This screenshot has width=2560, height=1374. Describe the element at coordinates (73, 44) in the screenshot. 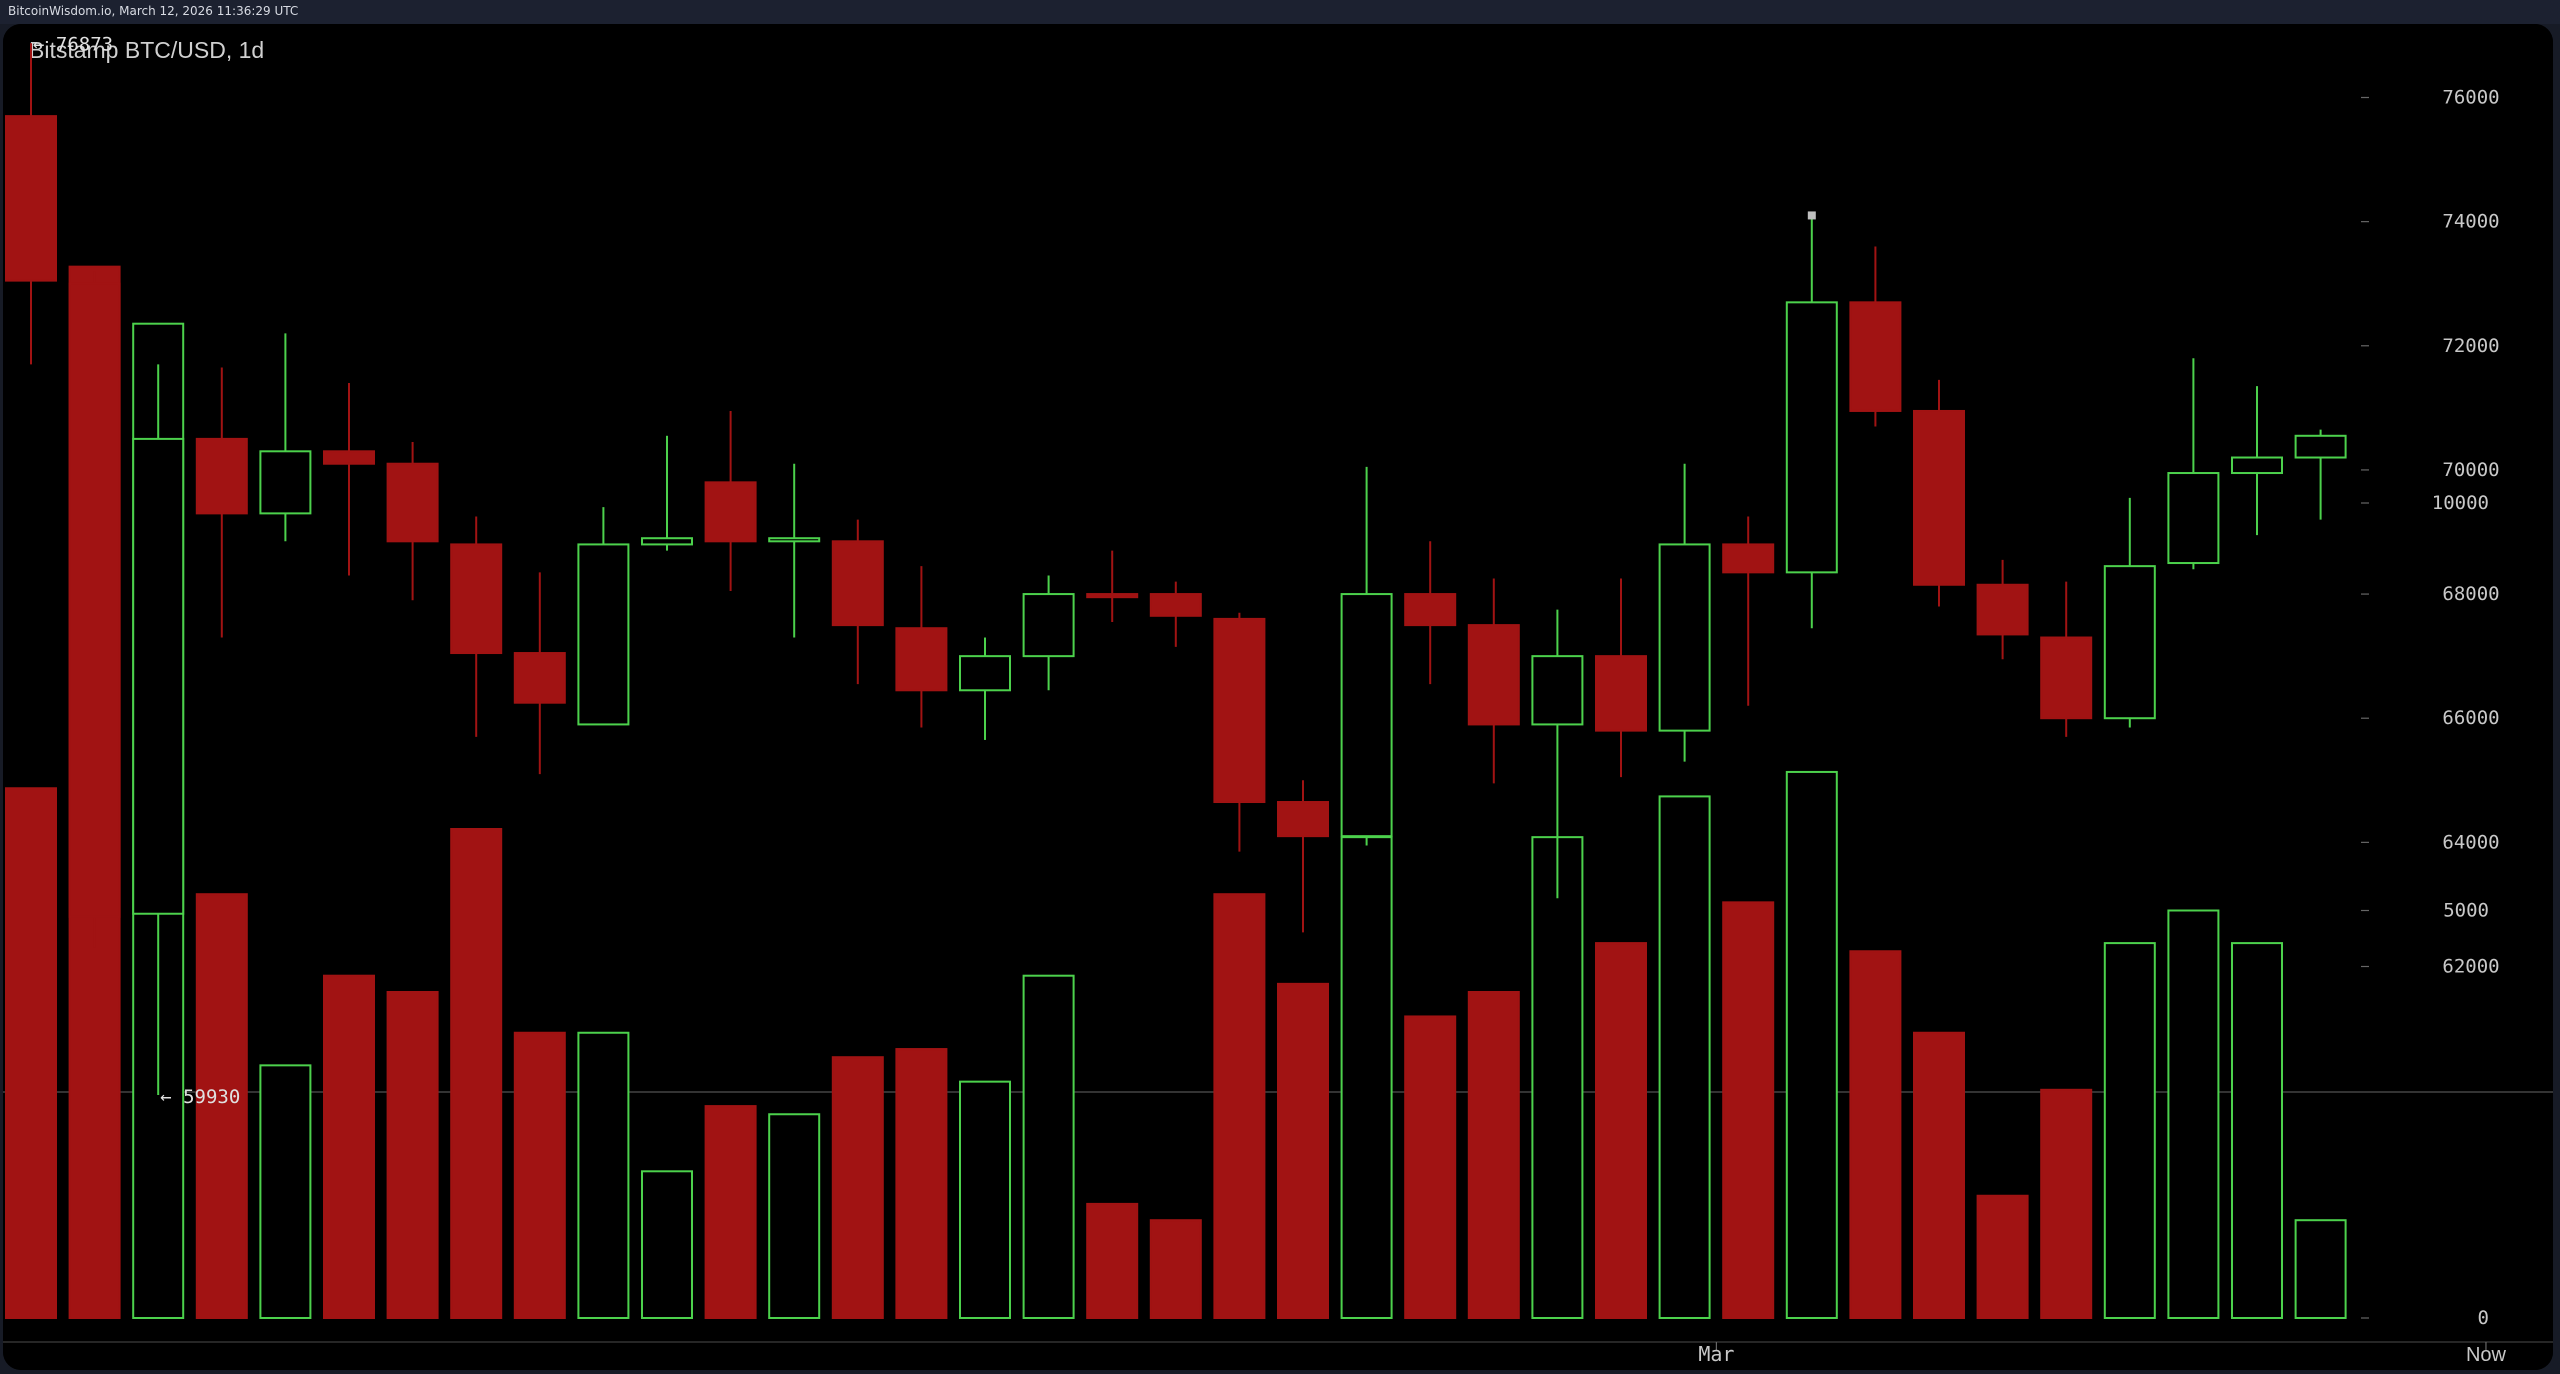

I see `high-price-label: ← 76873` at that location.